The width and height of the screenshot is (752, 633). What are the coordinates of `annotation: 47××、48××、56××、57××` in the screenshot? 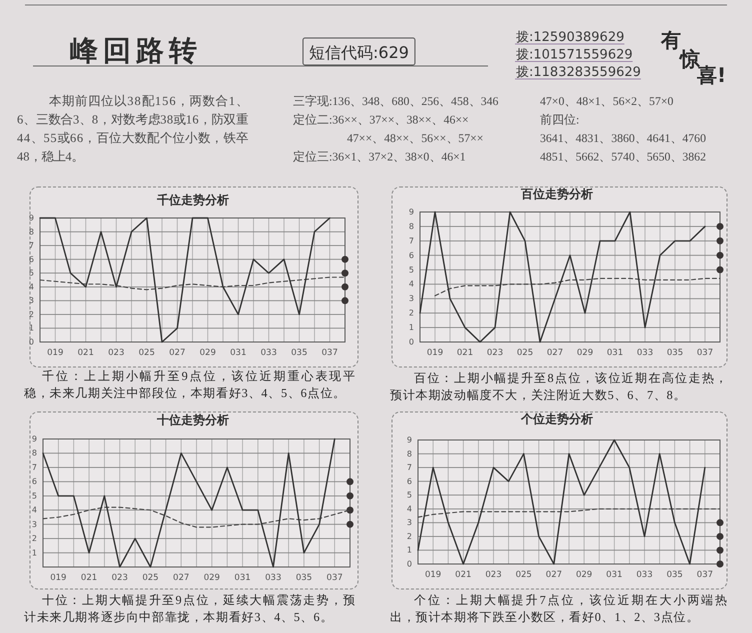 It's located at (415, 138).